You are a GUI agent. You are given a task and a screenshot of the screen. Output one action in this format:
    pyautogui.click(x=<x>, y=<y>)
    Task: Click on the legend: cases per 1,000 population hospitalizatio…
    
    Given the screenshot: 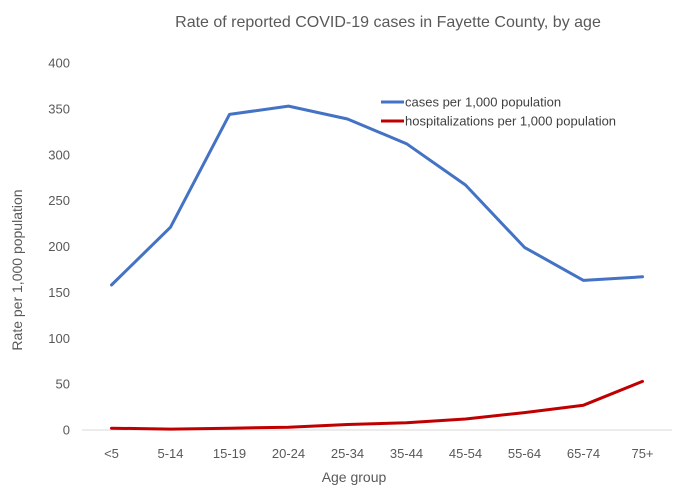 What is the action you would take?
    pyautogui.click(x=498, y=112)
    